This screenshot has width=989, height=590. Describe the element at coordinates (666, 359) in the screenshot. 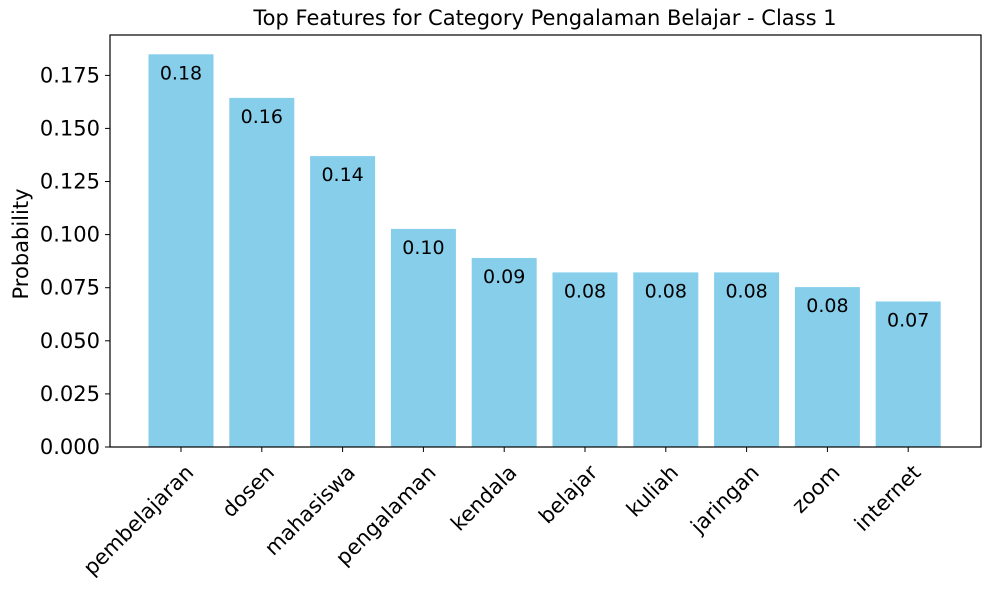

I see `bar-kuliah` at that location.